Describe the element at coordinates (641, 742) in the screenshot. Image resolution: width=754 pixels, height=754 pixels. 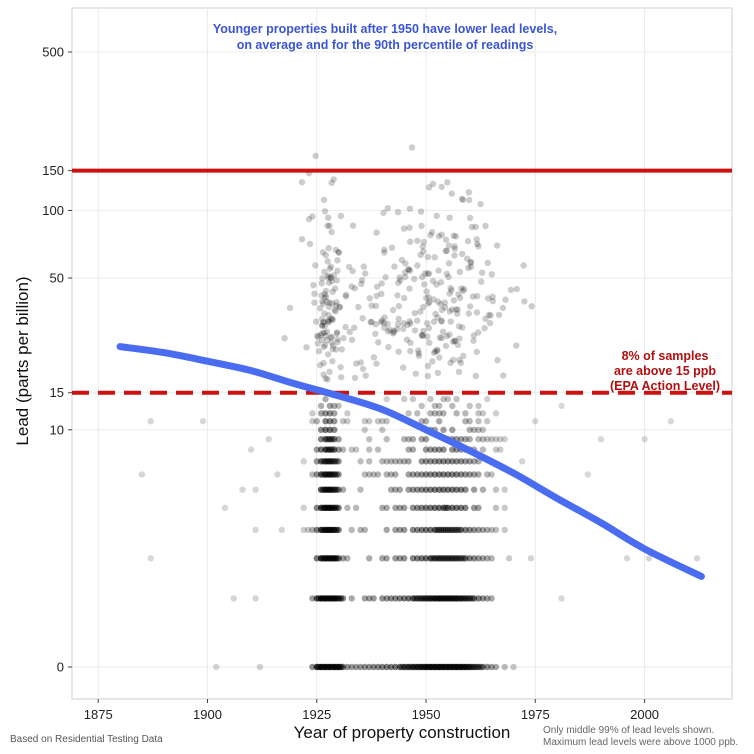
I see `data-range-note-line-2: Maximum lead levels were above 1000 ppb.` at that location.